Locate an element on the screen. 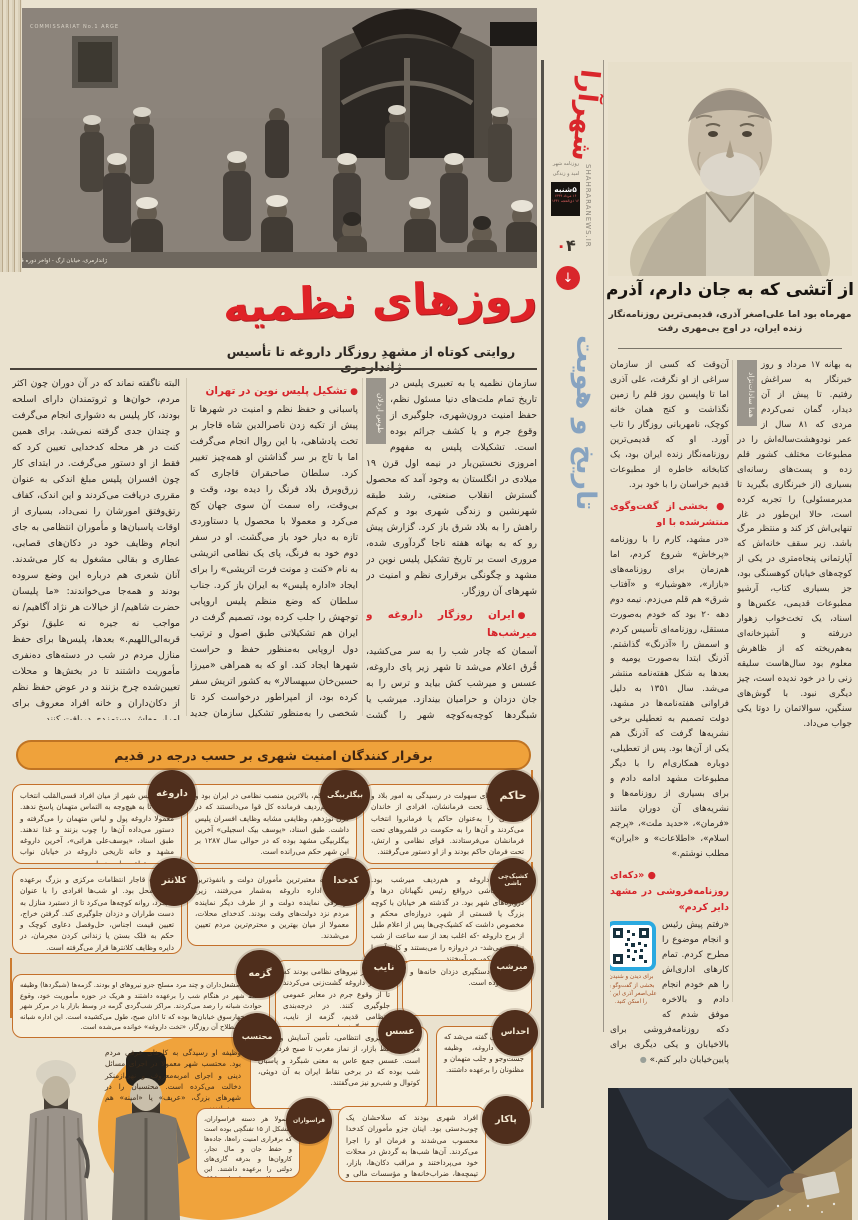  subheading-darugheh-era: ●ایران روزگار داروغه و میرشب‌ها is located at coordinates (451, 624).